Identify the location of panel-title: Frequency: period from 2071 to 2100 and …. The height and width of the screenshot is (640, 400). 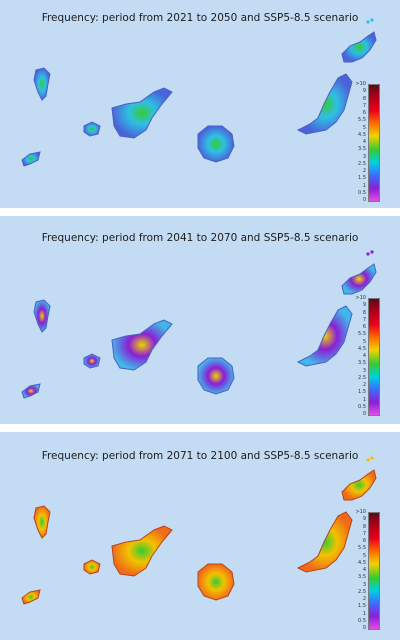
(200, 456).